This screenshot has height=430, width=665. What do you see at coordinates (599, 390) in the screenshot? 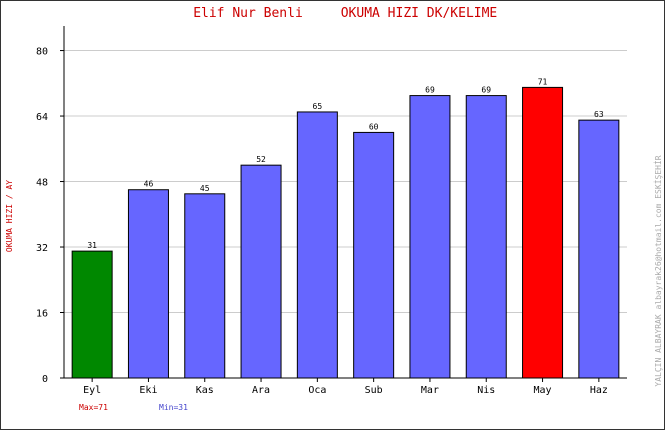
I see `x-tick-label: Haz` at bounding box center [599, 390].